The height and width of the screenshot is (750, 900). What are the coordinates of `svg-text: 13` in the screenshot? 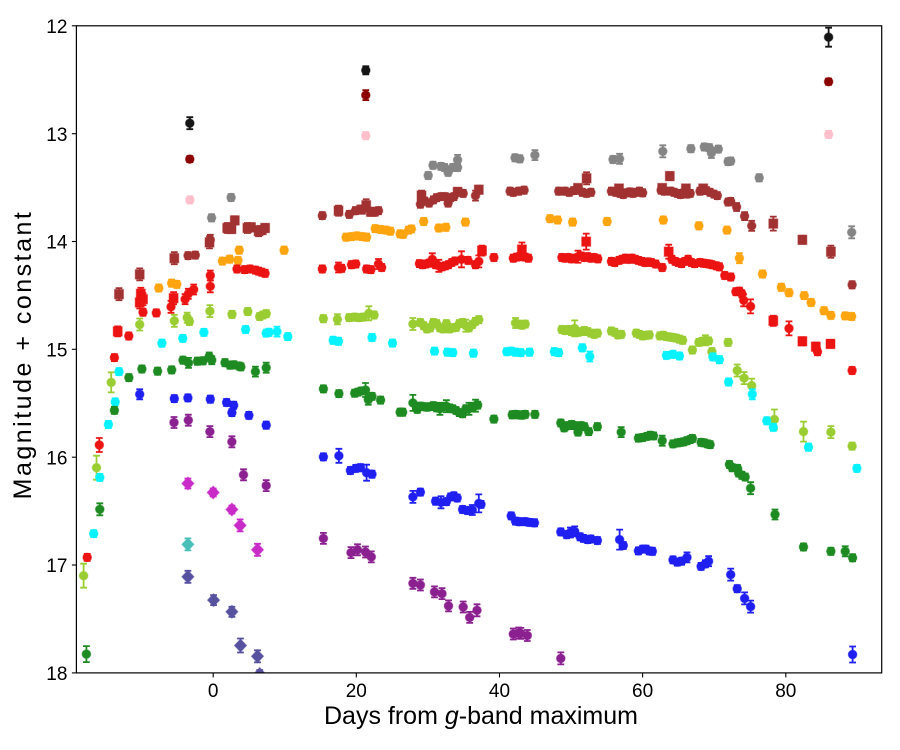 It's located at (56, 135).